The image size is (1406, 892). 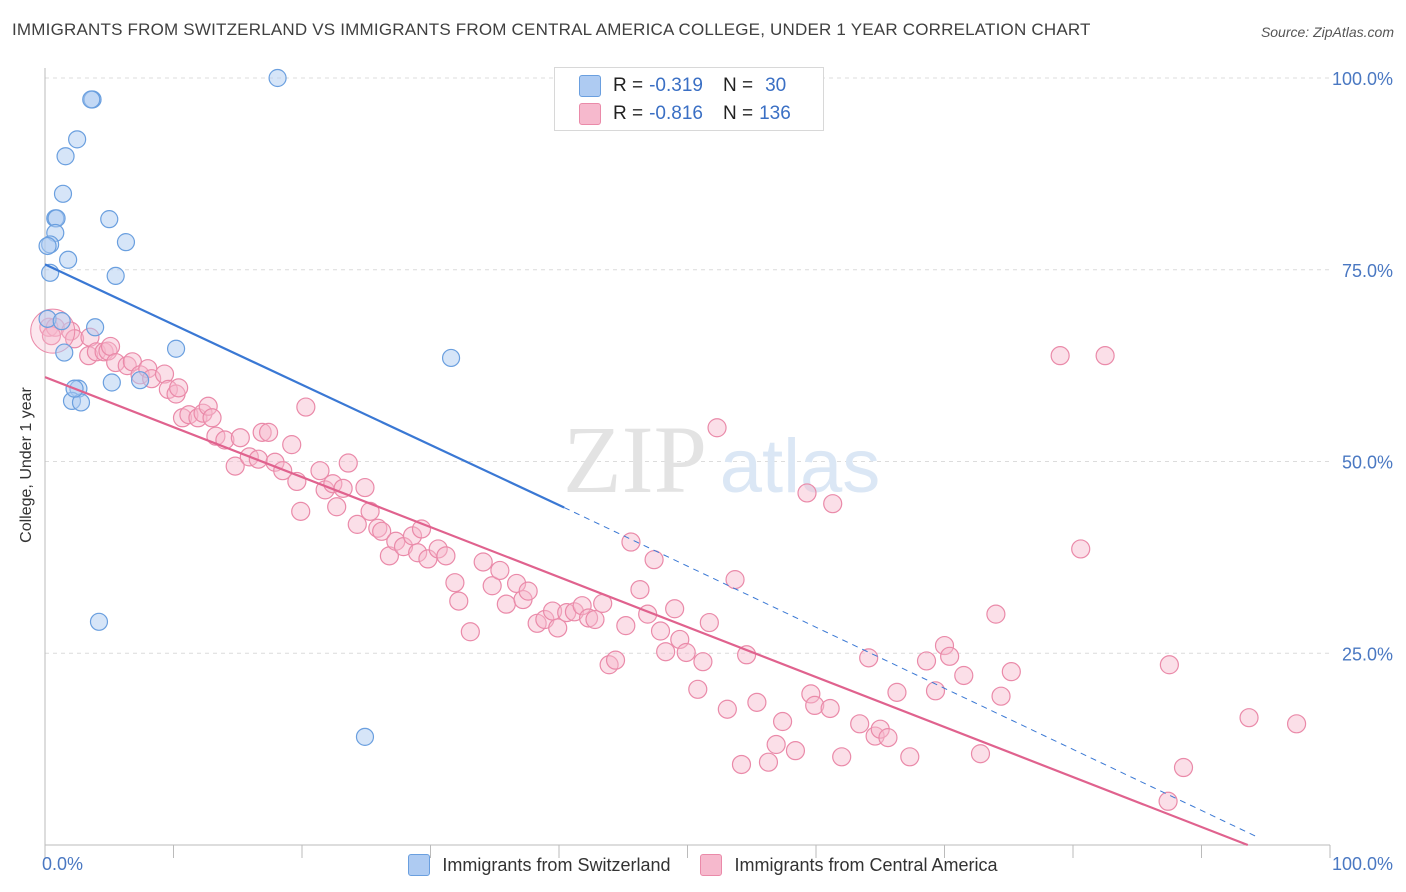 I want to click on zipatlas-watermark: ZIP atlas, so click(x=721, y=459).